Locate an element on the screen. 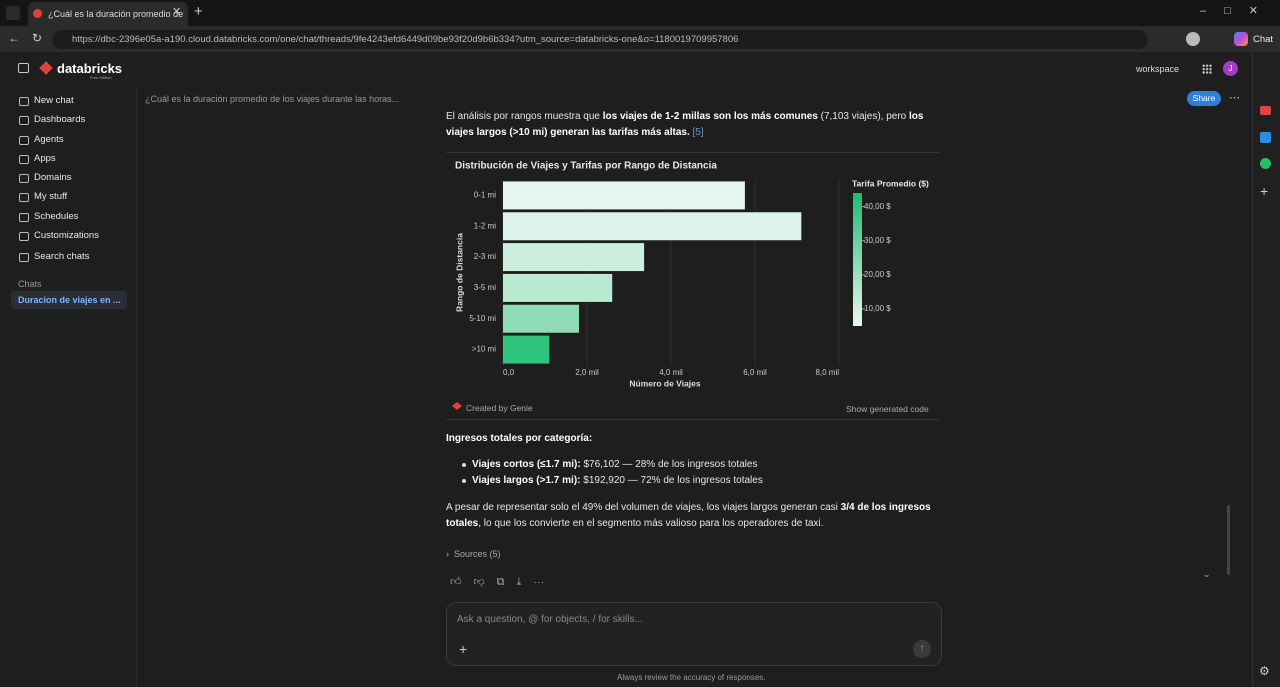 The width and height of the screenshot is (1280, 687). avatar: J is located at coordinates (1230, 68).